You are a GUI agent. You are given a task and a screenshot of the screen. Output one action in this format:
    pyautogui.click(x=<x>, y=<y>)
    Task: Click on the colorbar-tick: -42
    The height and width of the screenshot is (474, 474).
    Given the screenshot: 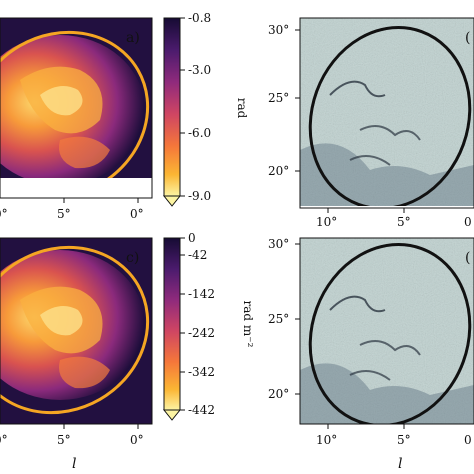 What is the action you would take?
    pyautogui.click(x=197, y=255)
    